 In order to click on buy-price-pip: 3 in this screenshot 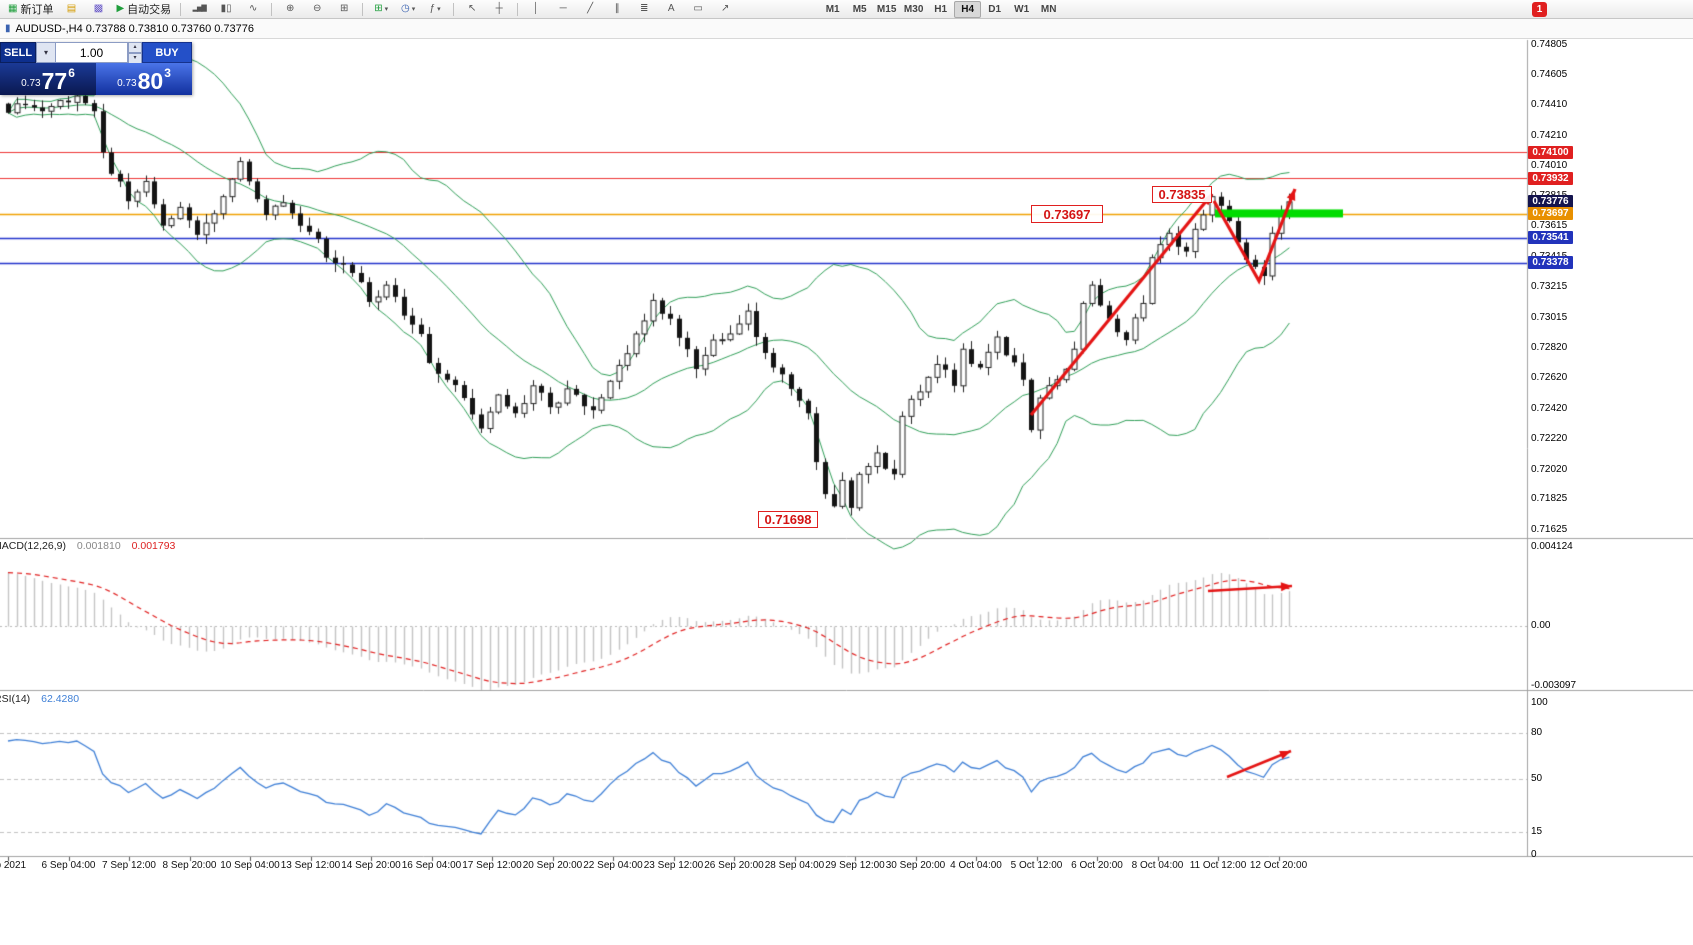, I will do `click(167, 73)`.